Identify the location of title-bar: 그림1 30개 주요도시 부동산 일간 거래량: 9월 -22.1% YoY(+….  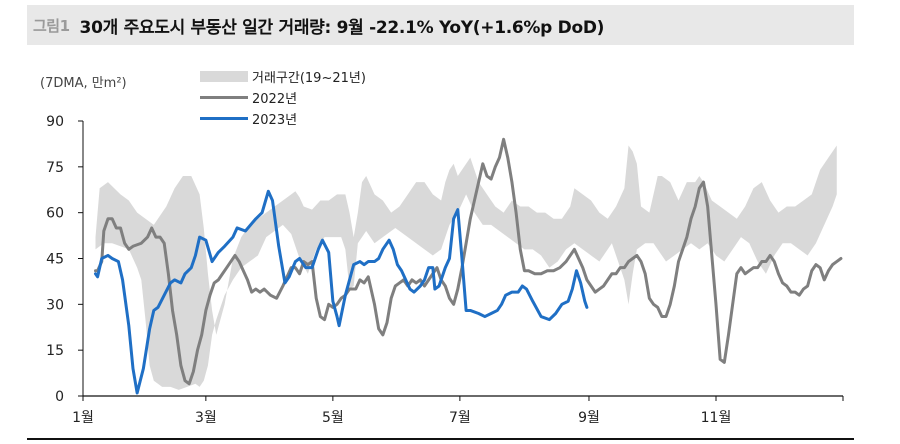
(440, 25).